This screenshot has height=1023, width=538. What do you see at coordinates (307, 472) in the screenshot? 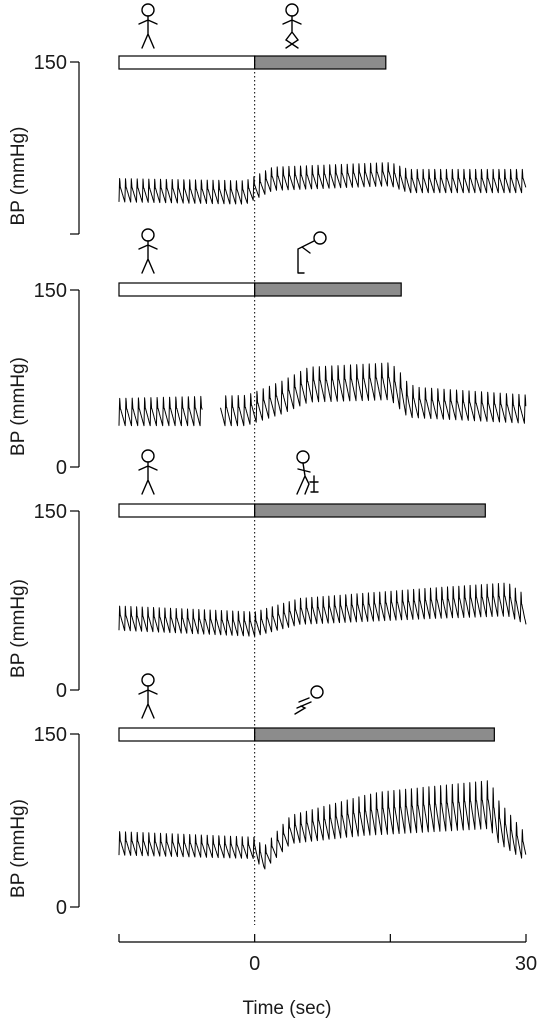
I see `squat-chair-person-icon` at bounding box center [307, 472].